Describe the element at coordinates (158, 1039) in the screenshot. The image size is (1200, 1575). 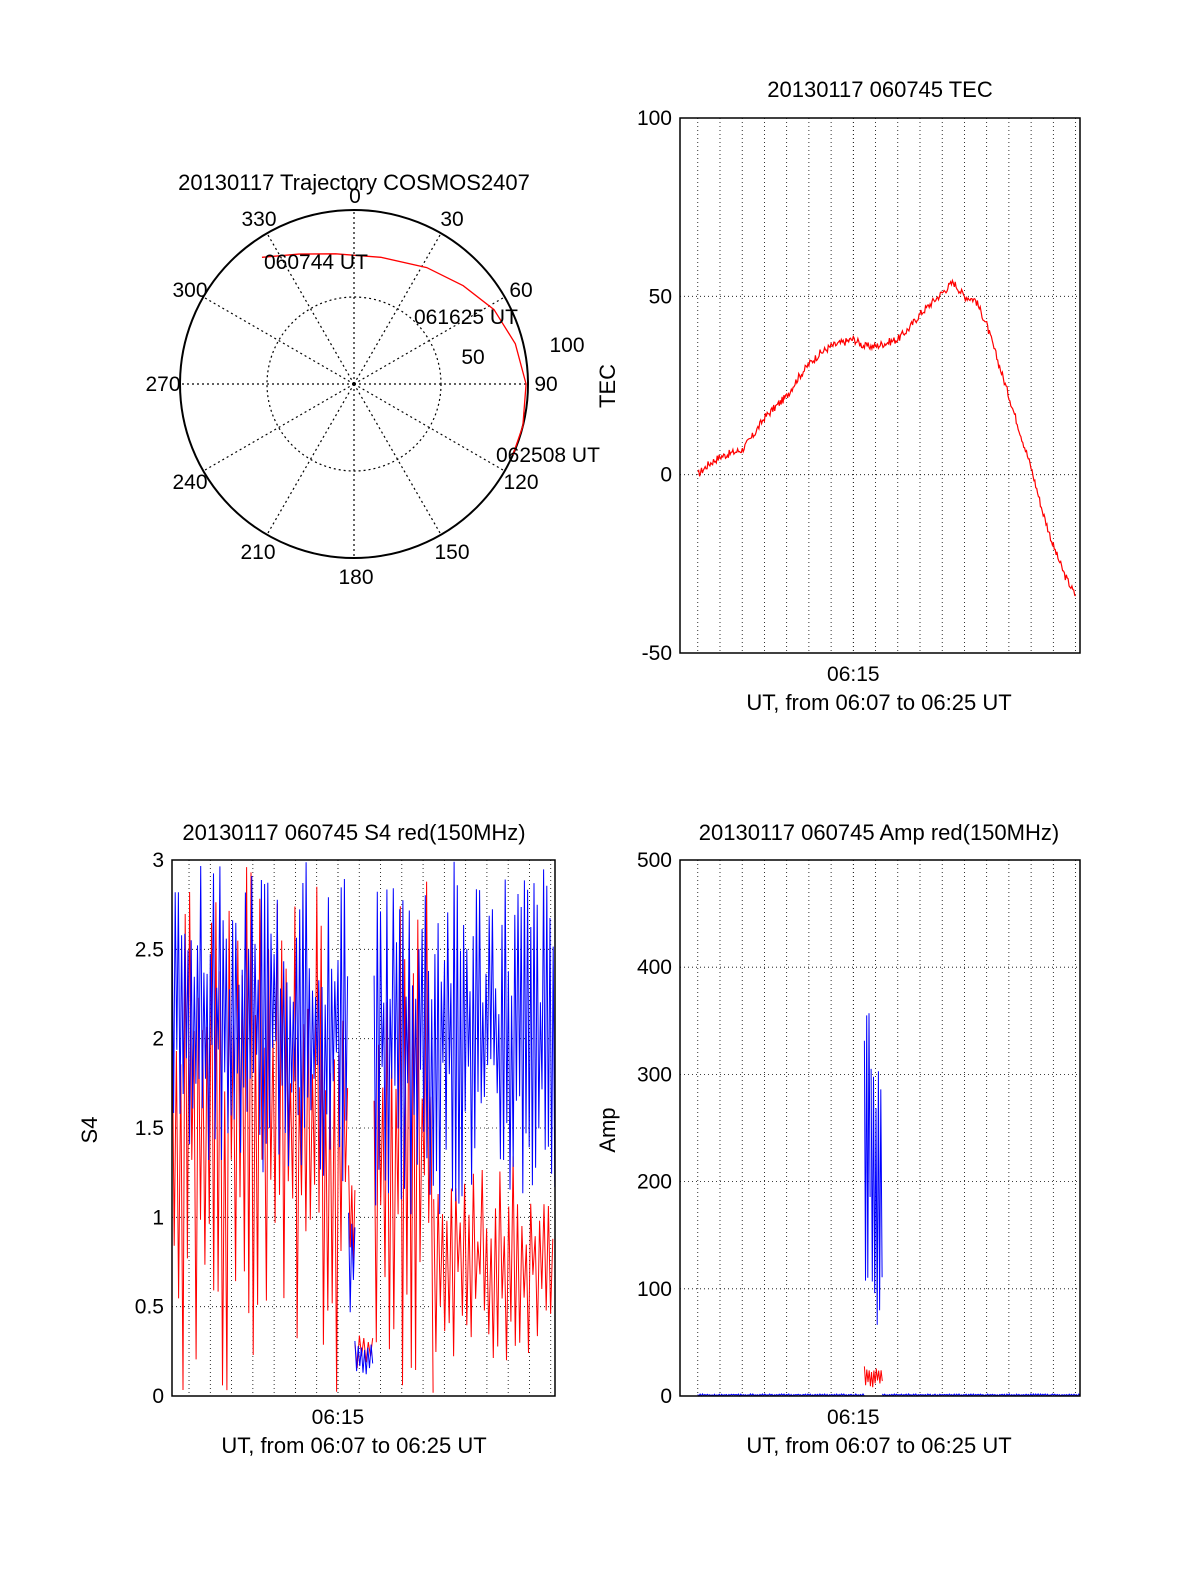
I see `s4-ytick-label: 2` at that location.